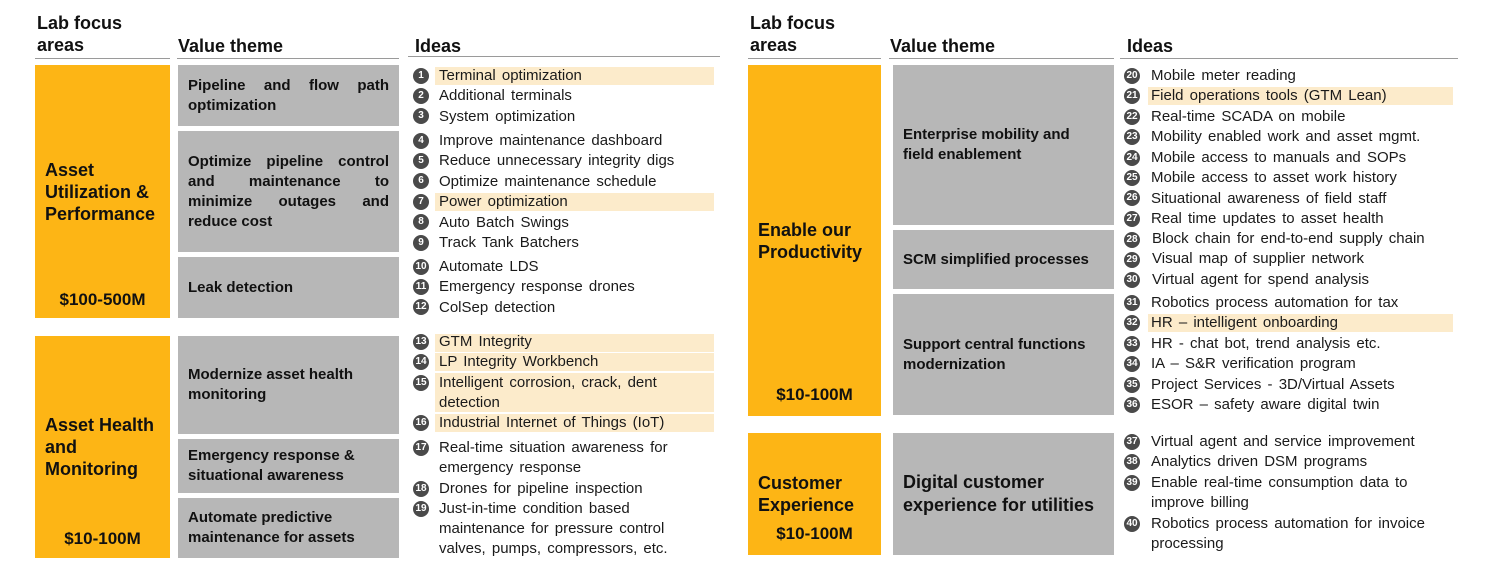  I want to click on idea-number-badge: 22, so click(1132, 117).